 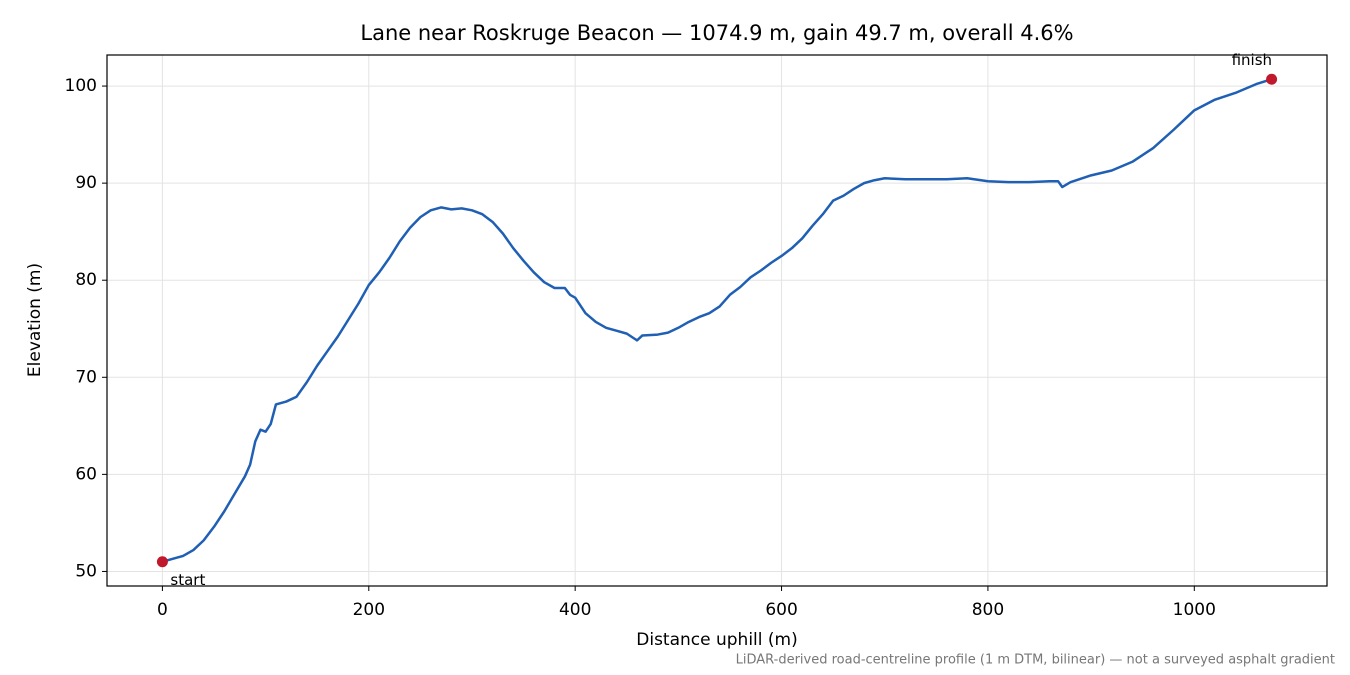 I want to click on y-tick-label: 50, so click(x=86, y=571).